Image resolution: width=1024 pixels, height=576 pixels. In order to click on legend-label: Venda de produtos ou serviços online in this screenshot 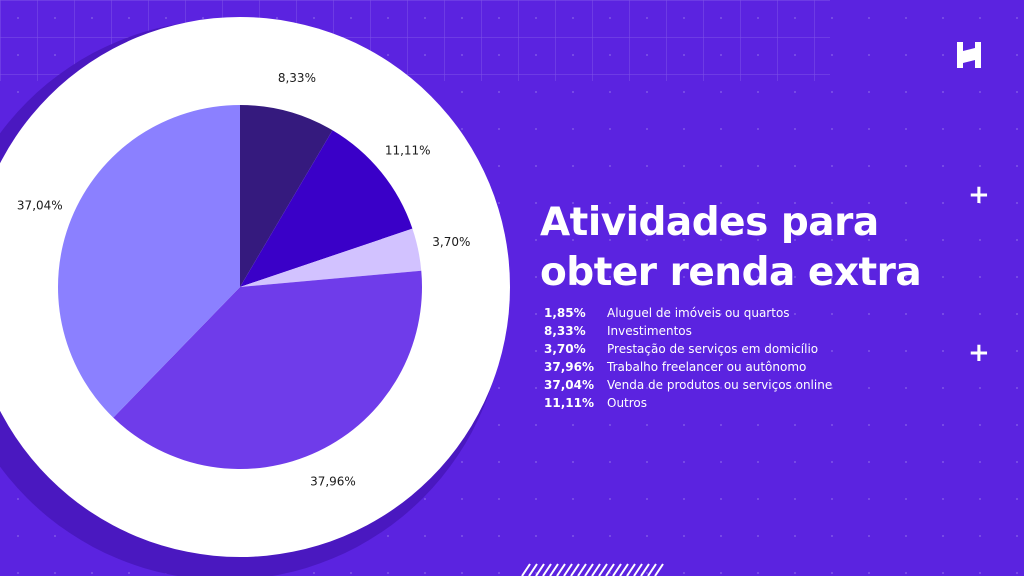, I will do `click(720, 385)`.